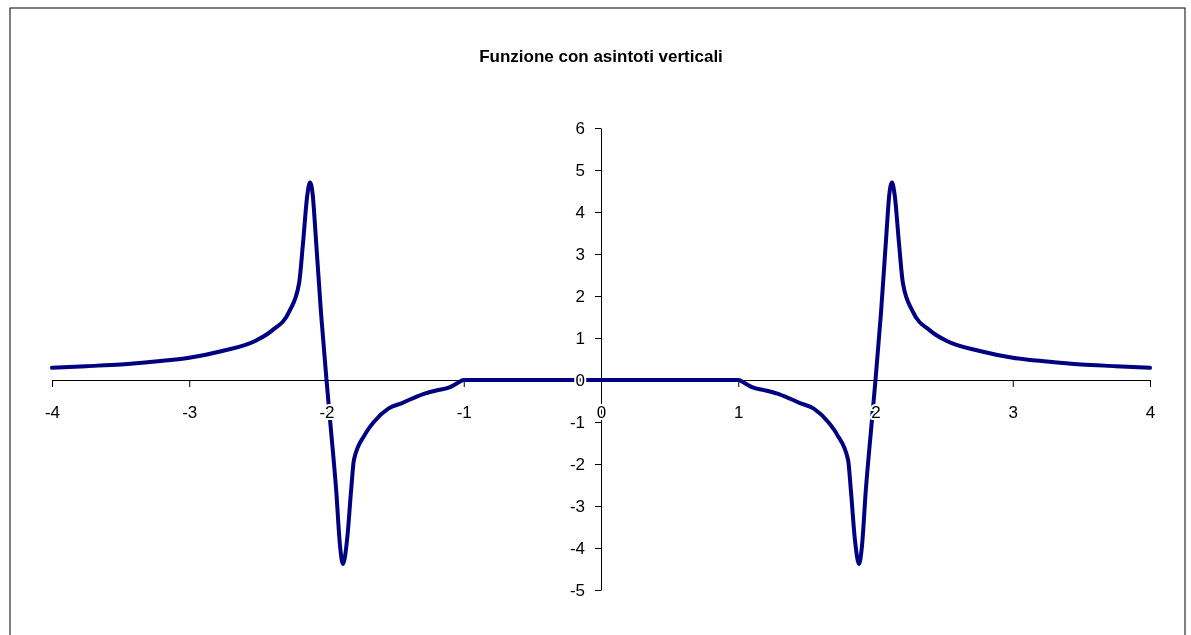 This screenshot has width=1191, height=635. I want to click on y-tick-label: 2, so click(580, 296).